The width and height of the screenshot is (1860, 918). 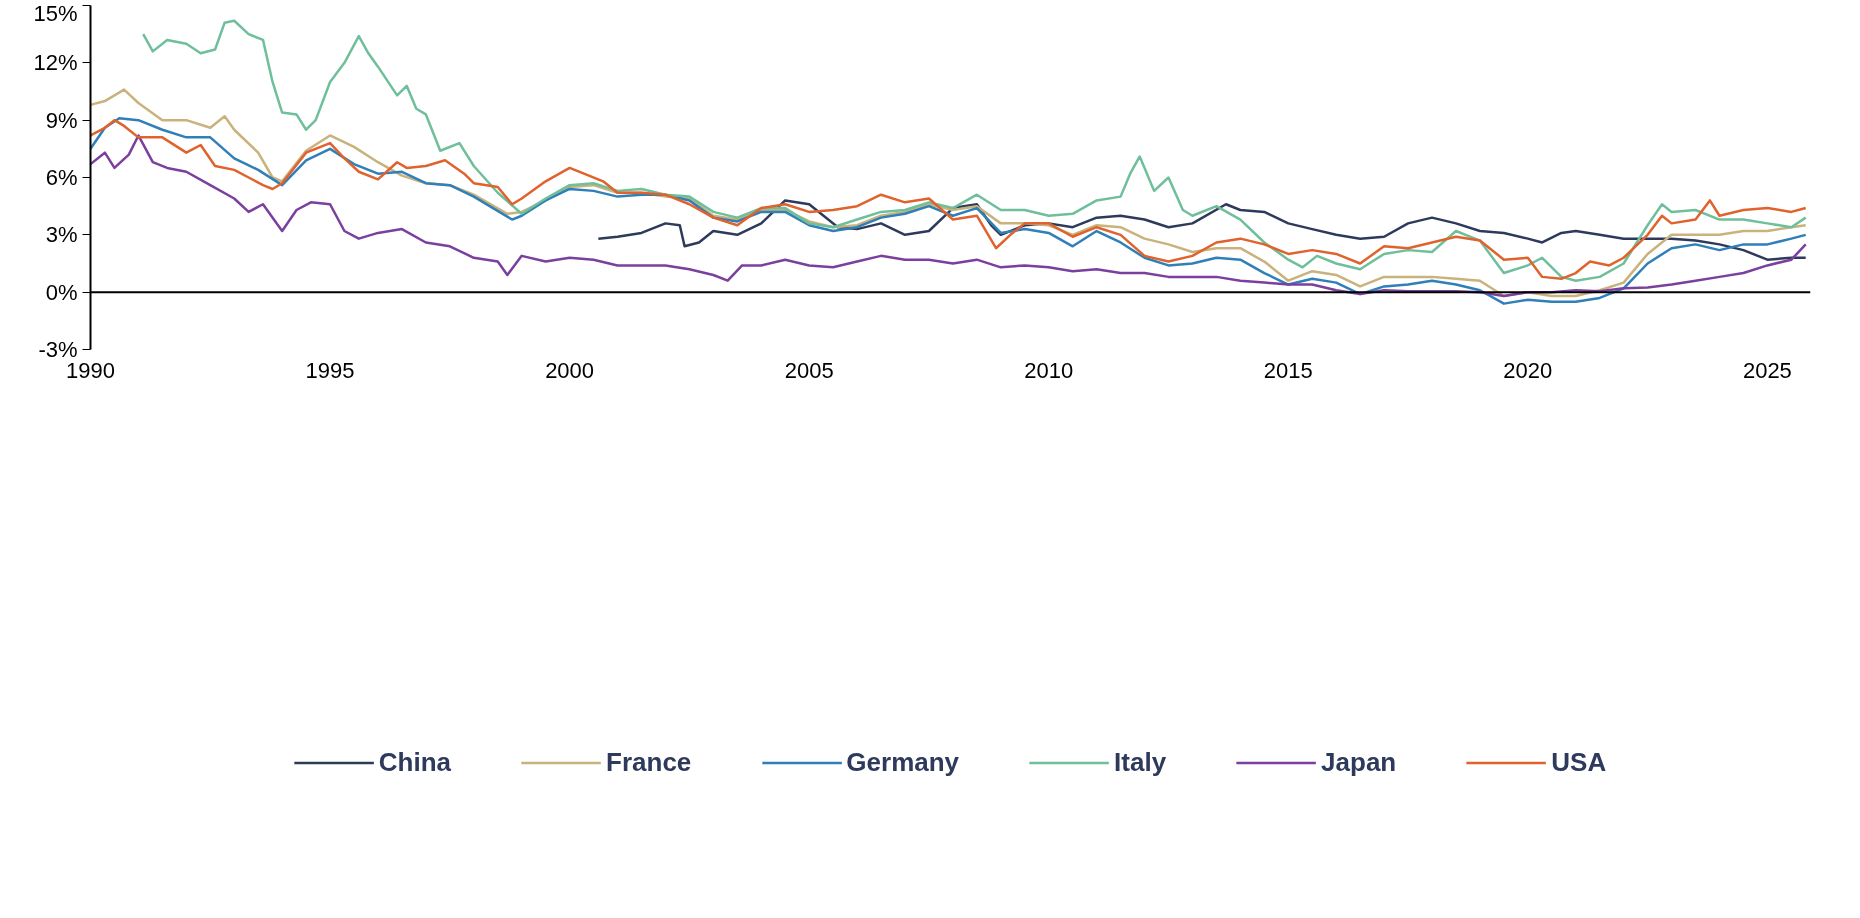 What do you see at coordinates (61, 120) in the screenshot?
I see `y-tick-label: 9%` at bounding box center [61, 120].